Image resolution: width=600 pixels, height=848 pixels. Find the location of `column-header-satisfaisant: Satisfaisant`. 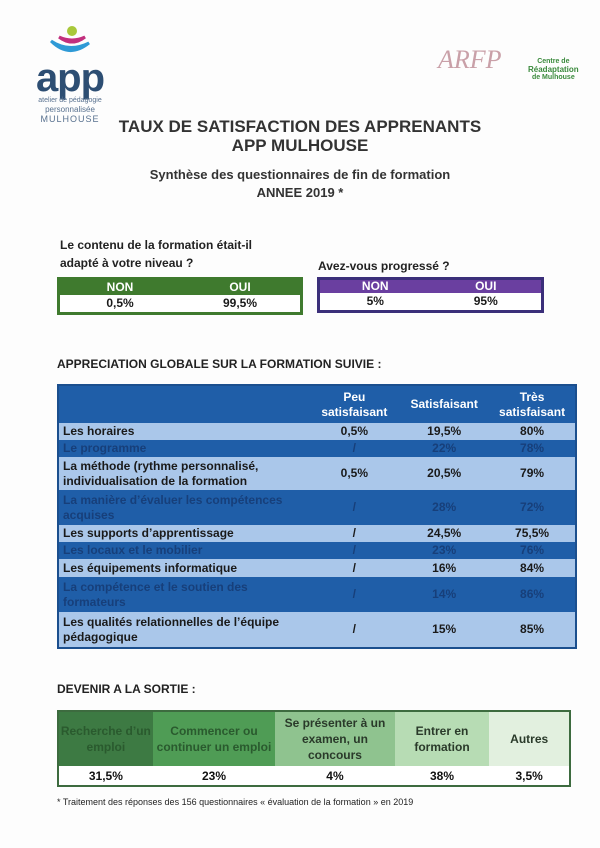

column-header-satisfaisant: Satisfaisant is located at coordinates (444, 404).